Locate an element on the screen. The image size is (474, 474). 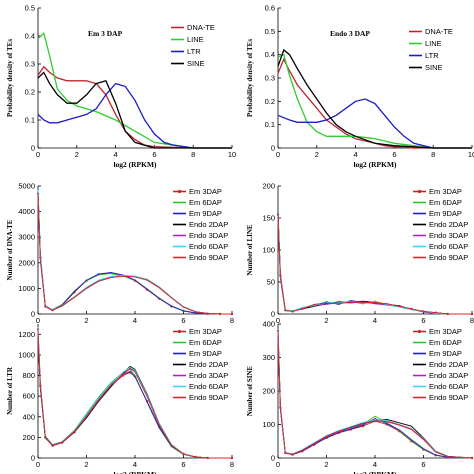
legend-label: Em 6DAP is located at coordinates (445, 342).